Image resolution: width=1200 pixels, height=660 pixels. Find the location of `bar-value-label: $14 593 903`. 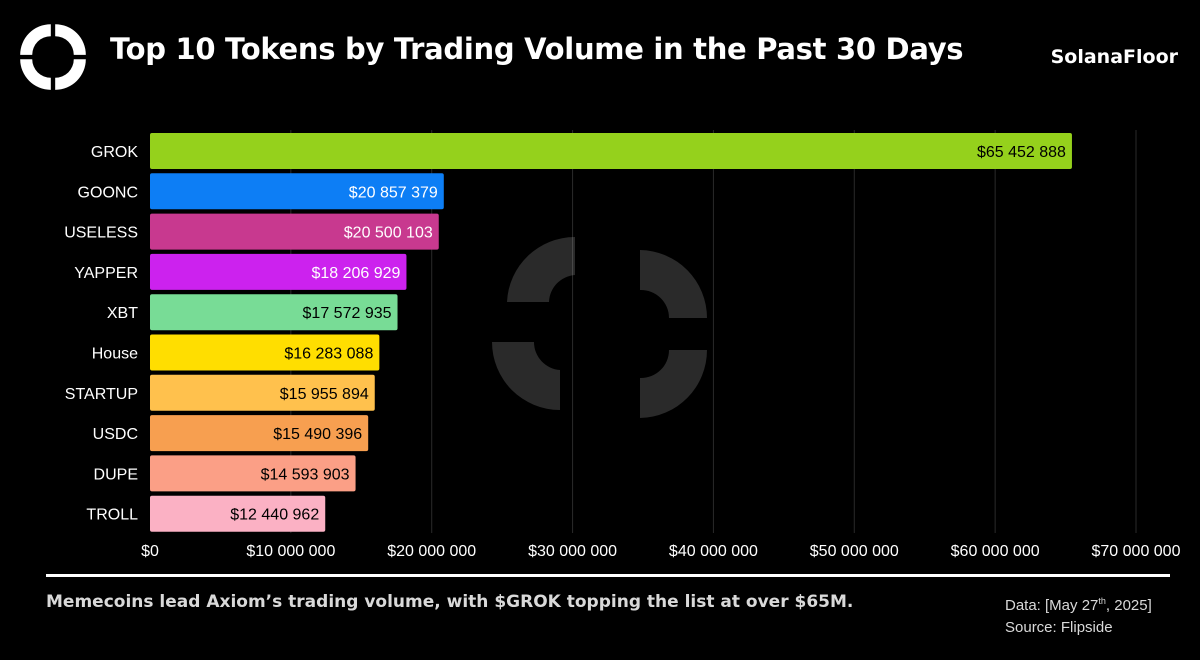

bar-value-label: $14 593 903 is located at coordinates (305, 474).